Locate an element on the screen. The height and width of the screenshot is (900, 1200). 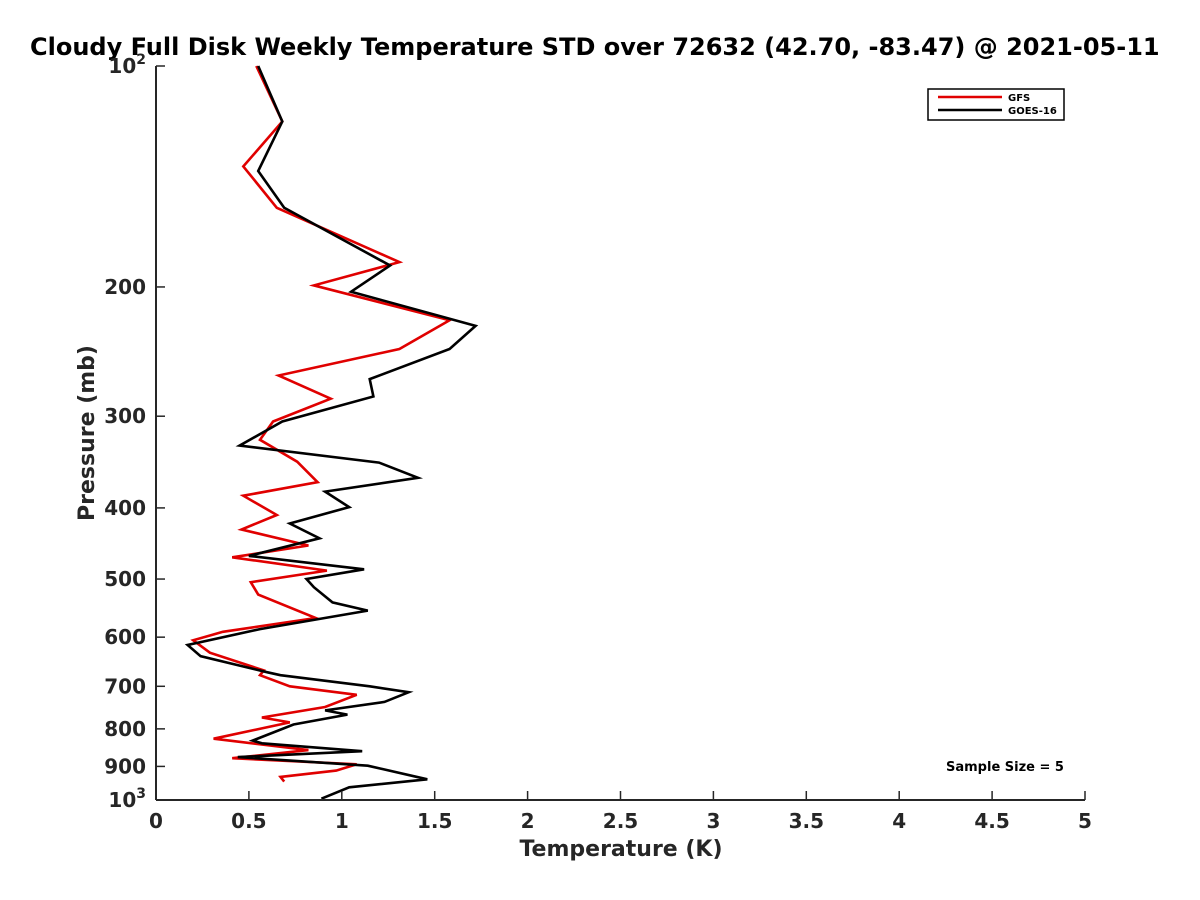
y-tick-label: 600 is located at coordinates (125, 637).